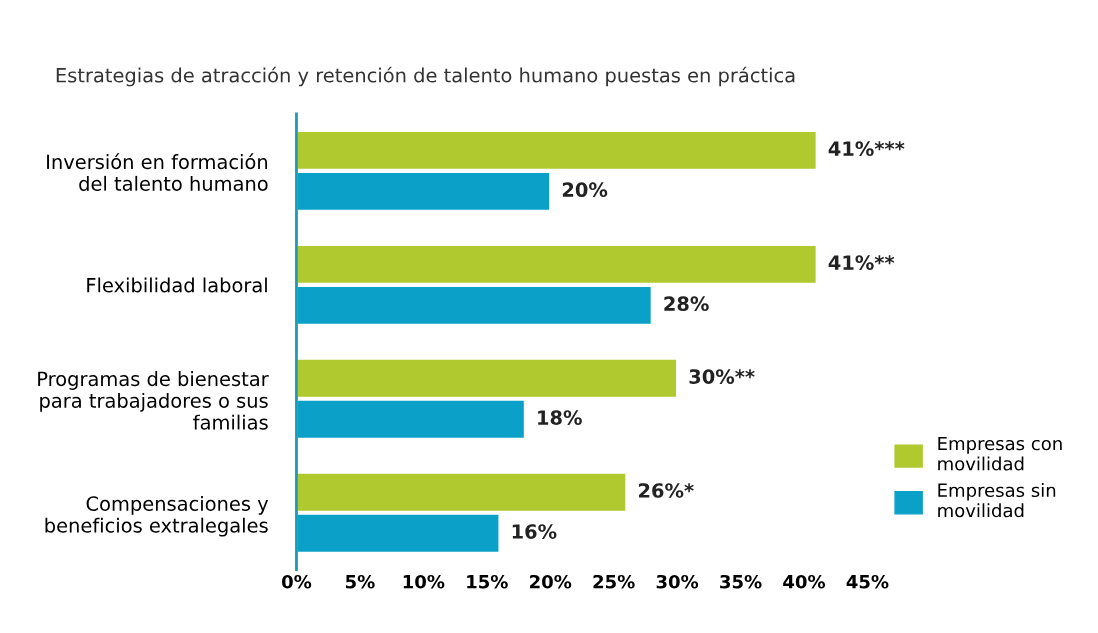  Describe the element at coordinates (614, 581) in the screenshot. I see `x-tick-label: 25%` at that location.